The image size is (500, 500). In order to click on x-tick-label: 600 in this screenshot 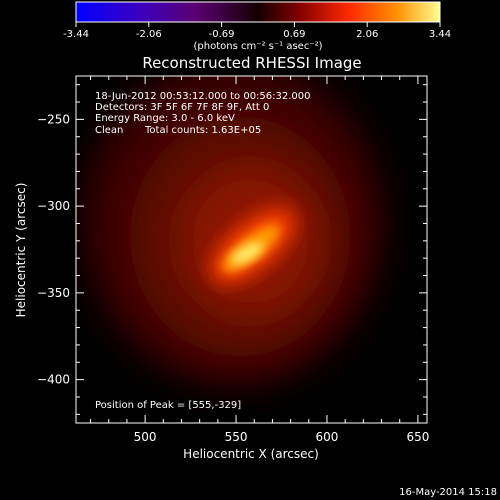, I will do `click(327, 437)`.